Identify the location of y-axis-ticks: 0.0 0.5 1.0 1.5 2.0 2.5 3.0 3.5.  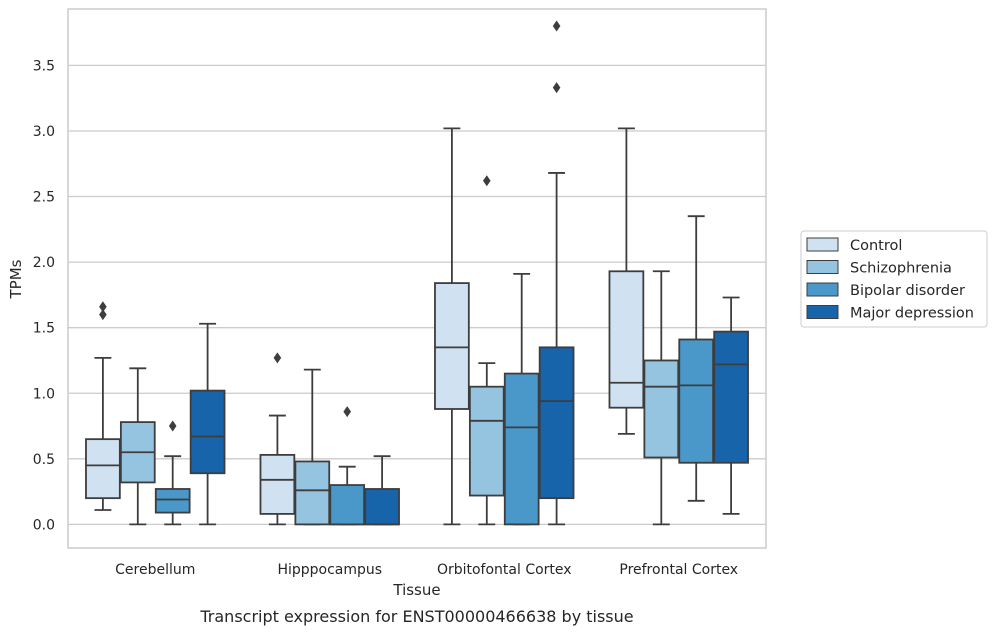
(44, 295).